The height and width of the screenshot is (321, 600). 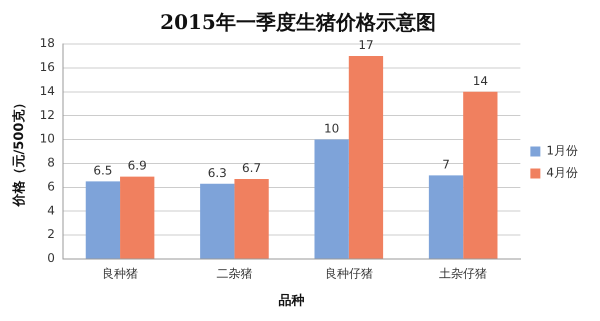 I want to click on y-axis-title: 价格（元/500克）, so click(x=20, y=152).